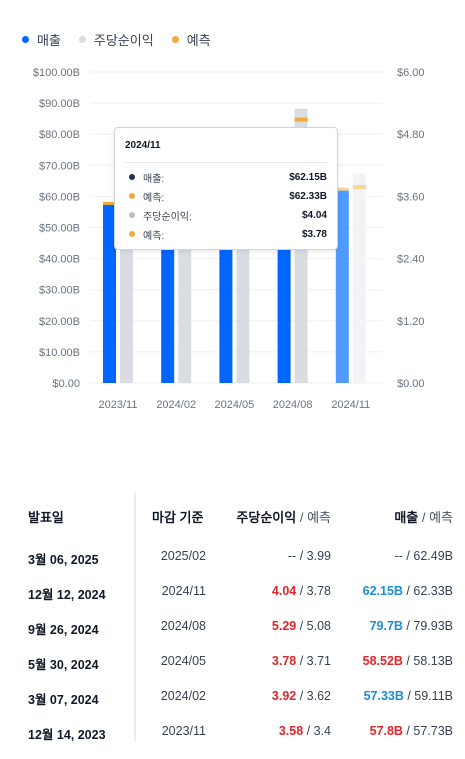 Image resolution: width=465 pixels, height=759 pixels. What do you see at coordinates (318, 591) in the screenshot?
I see `eps-forecast: 3.78` at bounding box center [318, 591].